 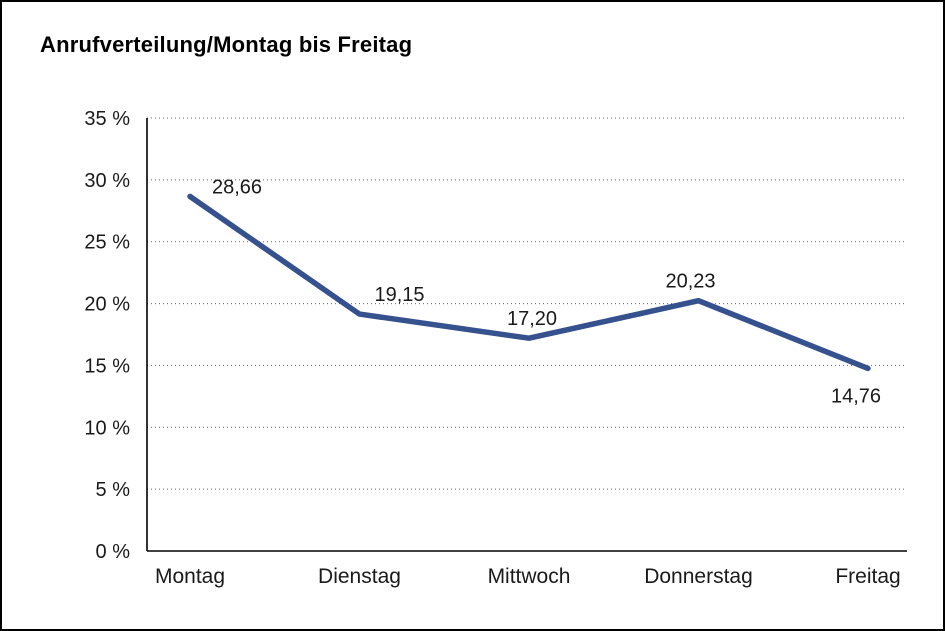 I want to click on y-tick-label: 15 %, so click(x=107, y=366).